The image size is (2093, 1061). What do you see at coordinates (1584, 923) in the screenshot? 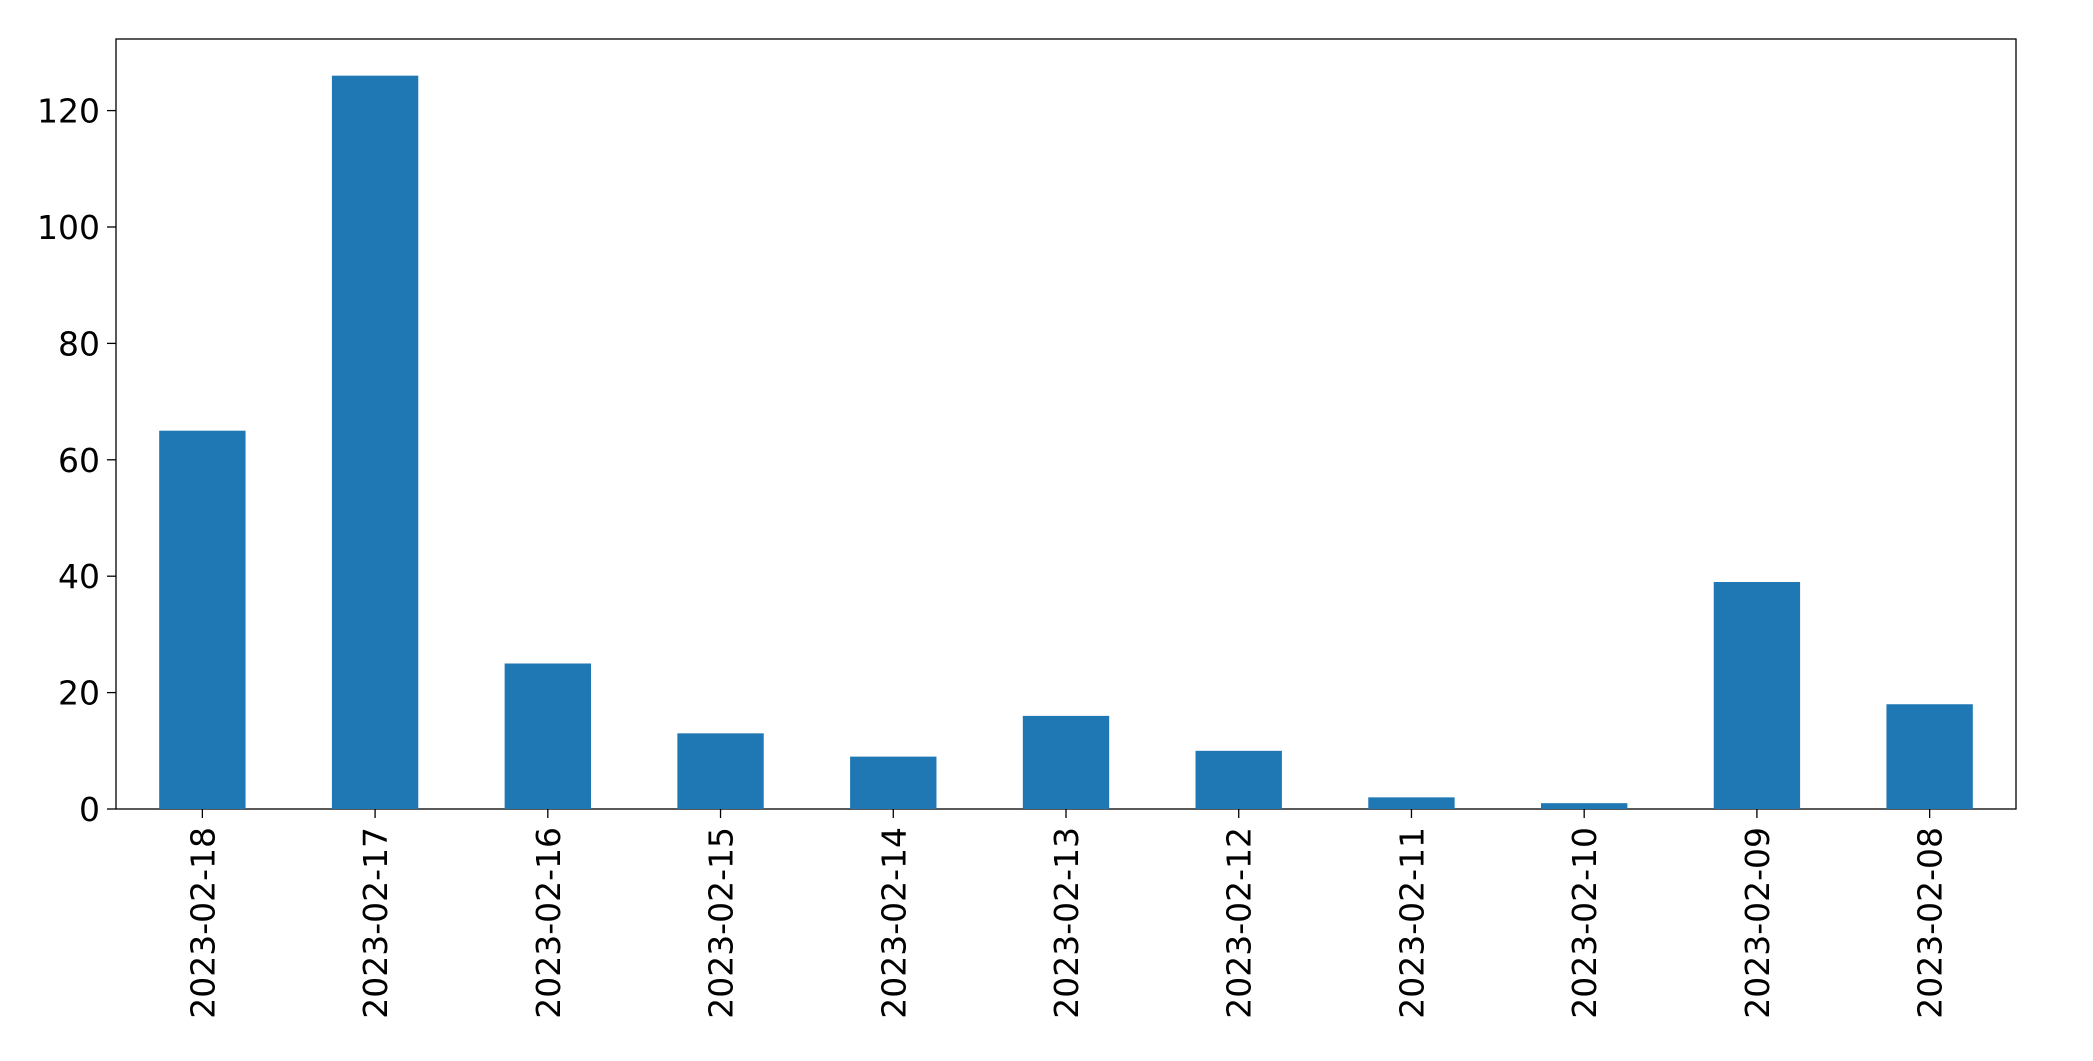
I see `x-tick-label: 2023-02-10` at bounding box center [1584, 923].